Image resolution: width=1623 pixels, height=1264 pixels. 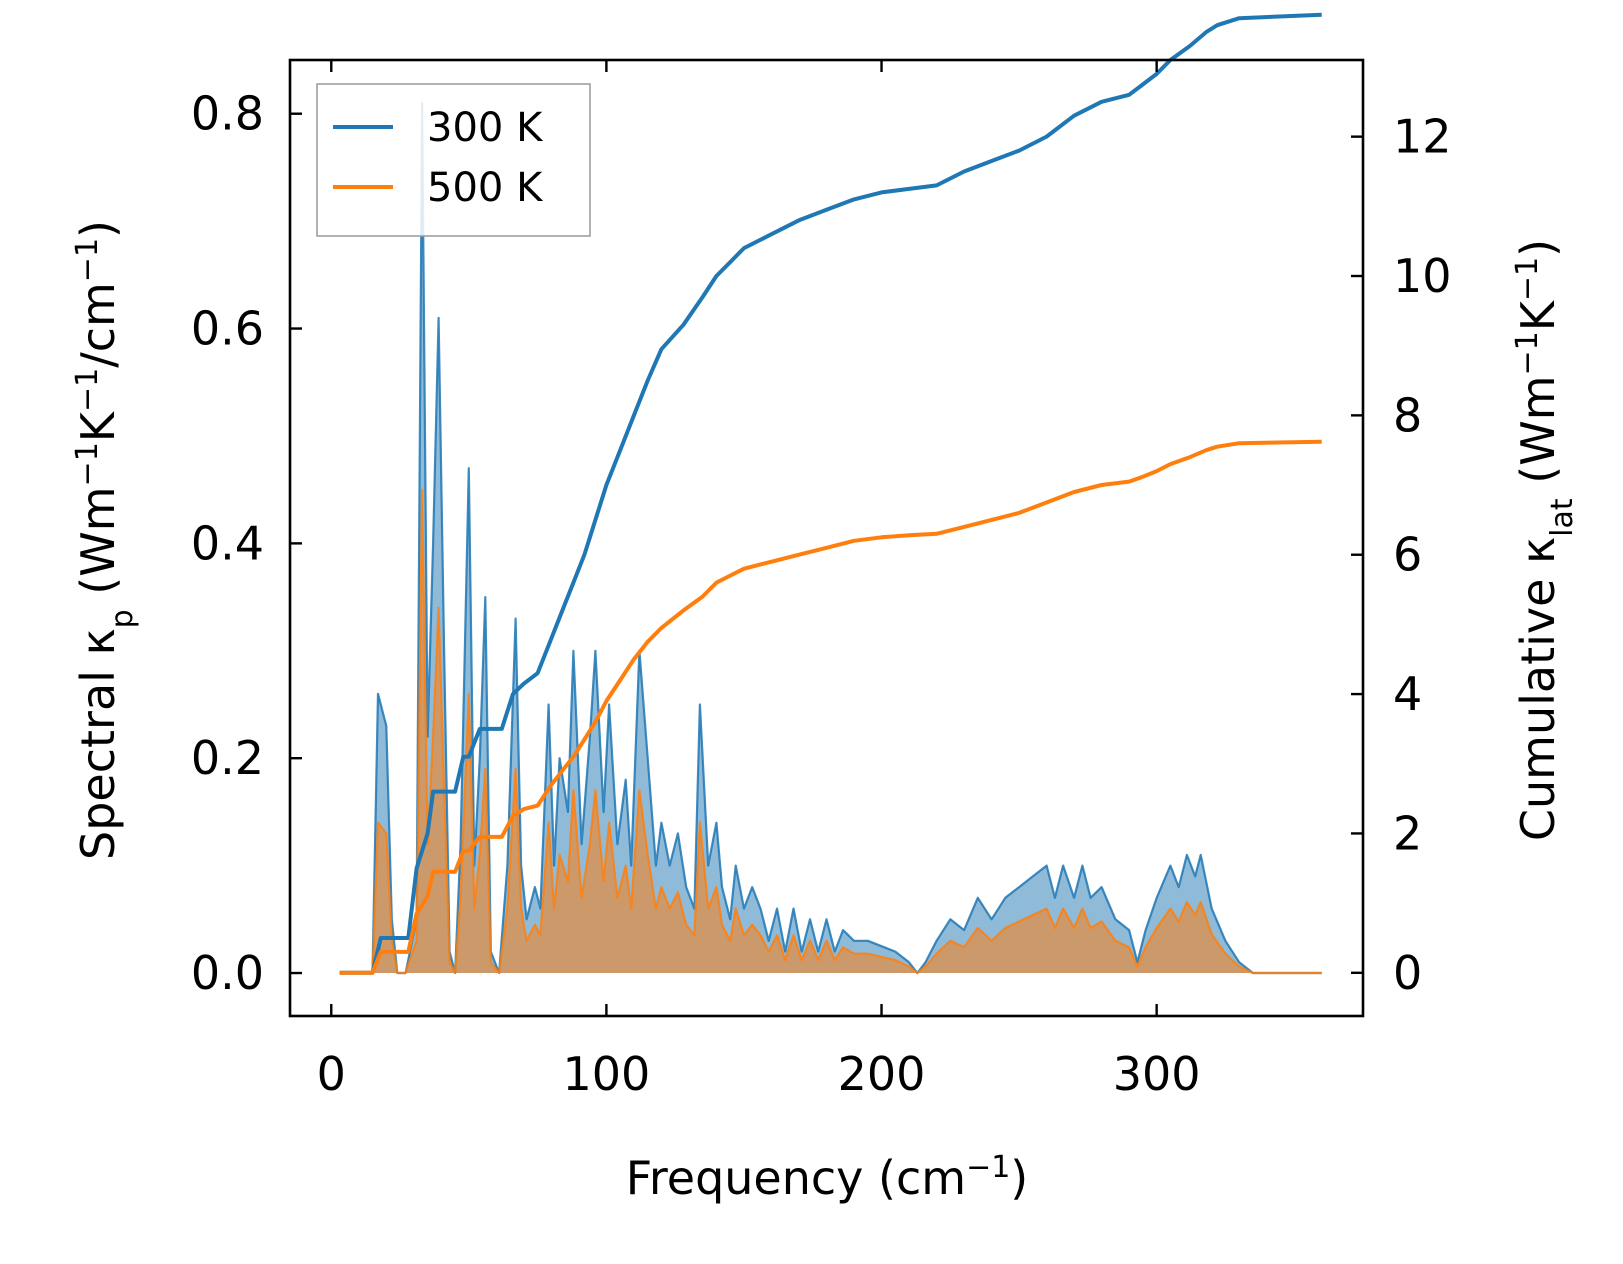 I want to click on y-tick-label-right: 0, so click(x=1407, y=973).